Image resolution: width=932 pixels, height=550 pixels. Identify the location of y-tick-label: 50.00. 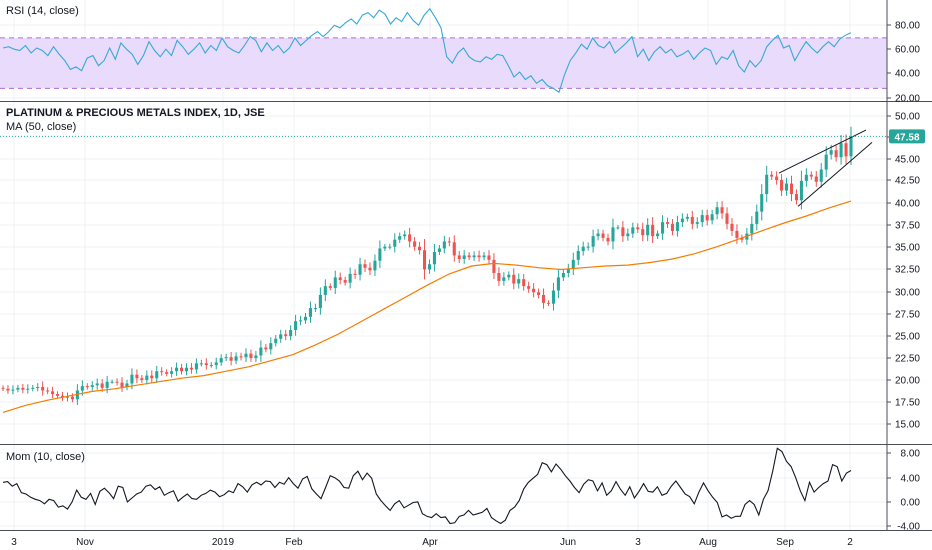
(907, 117).